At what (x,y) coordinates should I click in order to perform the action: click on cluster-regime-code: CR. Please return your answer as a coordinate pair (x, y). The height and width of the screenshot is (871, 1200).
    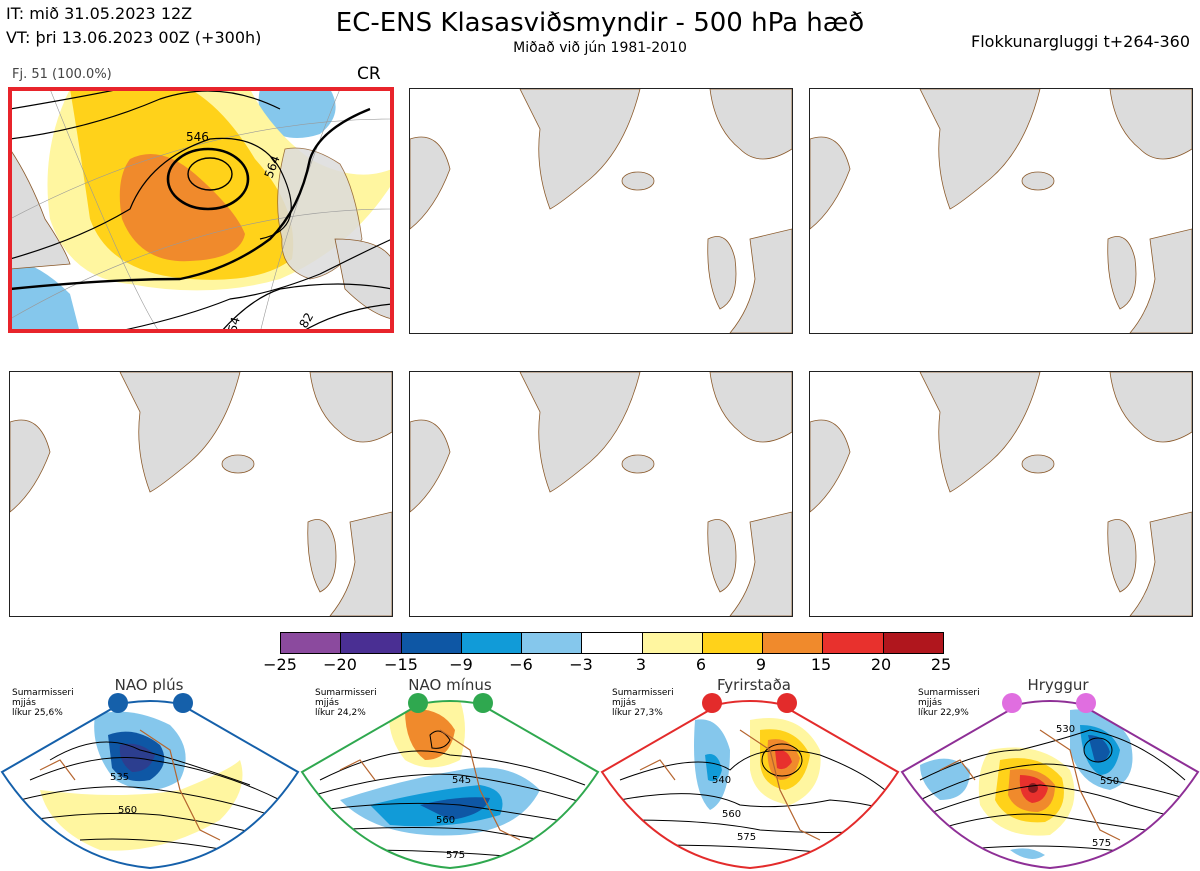
    Looking at the image, I should click on (369, 74).